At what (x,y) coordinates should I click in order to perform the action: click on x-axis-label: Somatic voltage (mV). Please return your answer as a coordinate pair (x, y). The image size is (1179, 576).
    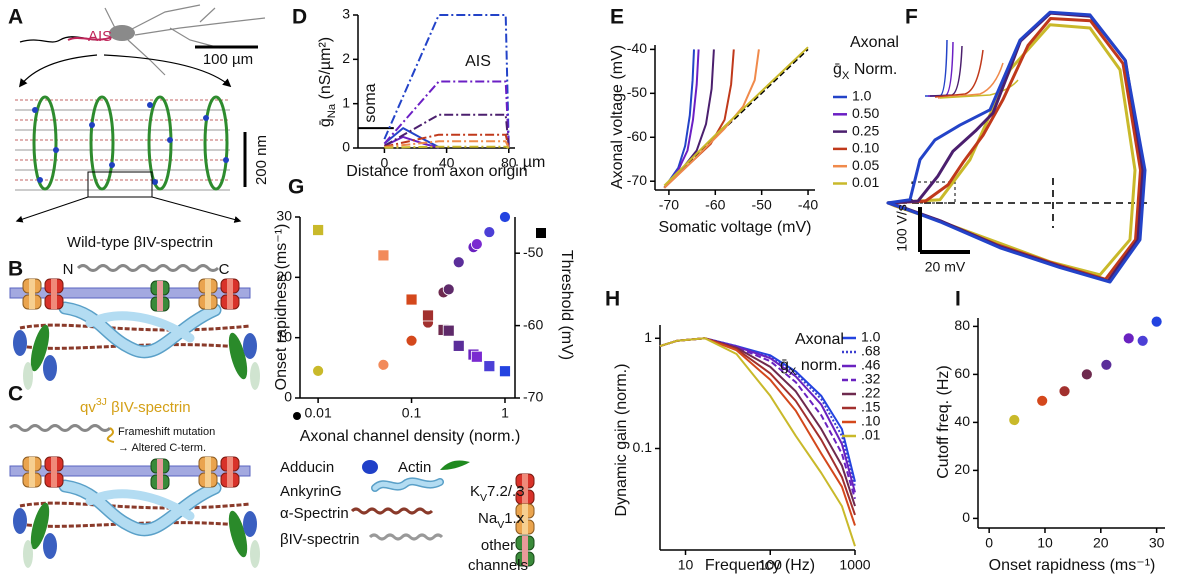
    Looking at the image, I should click on (735, 227).